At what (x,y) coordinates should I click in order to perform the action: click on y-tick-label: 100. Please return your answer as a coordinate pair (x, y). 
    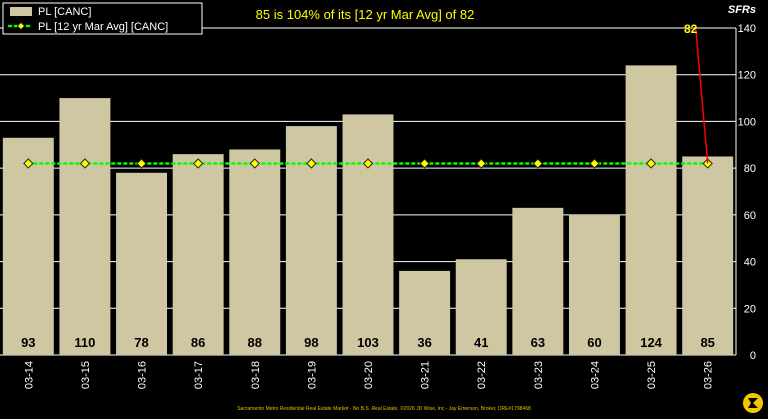
    Looking at the image, I should click on (747, 122).